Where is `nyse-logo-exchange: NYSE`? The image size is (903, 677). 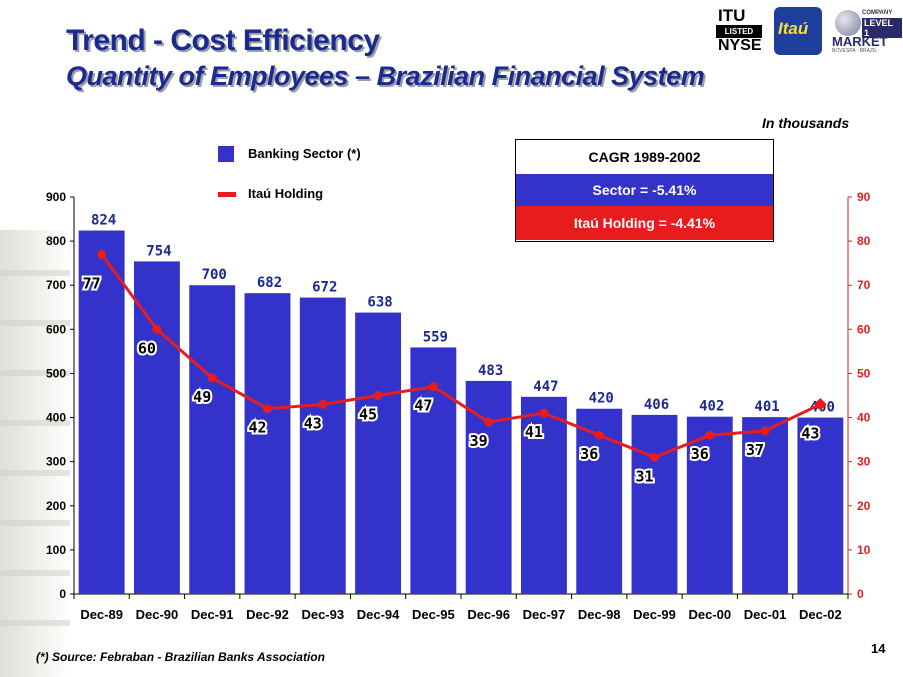 nyse-logo-exchange: NYSE is located at coordinates (740, 45).